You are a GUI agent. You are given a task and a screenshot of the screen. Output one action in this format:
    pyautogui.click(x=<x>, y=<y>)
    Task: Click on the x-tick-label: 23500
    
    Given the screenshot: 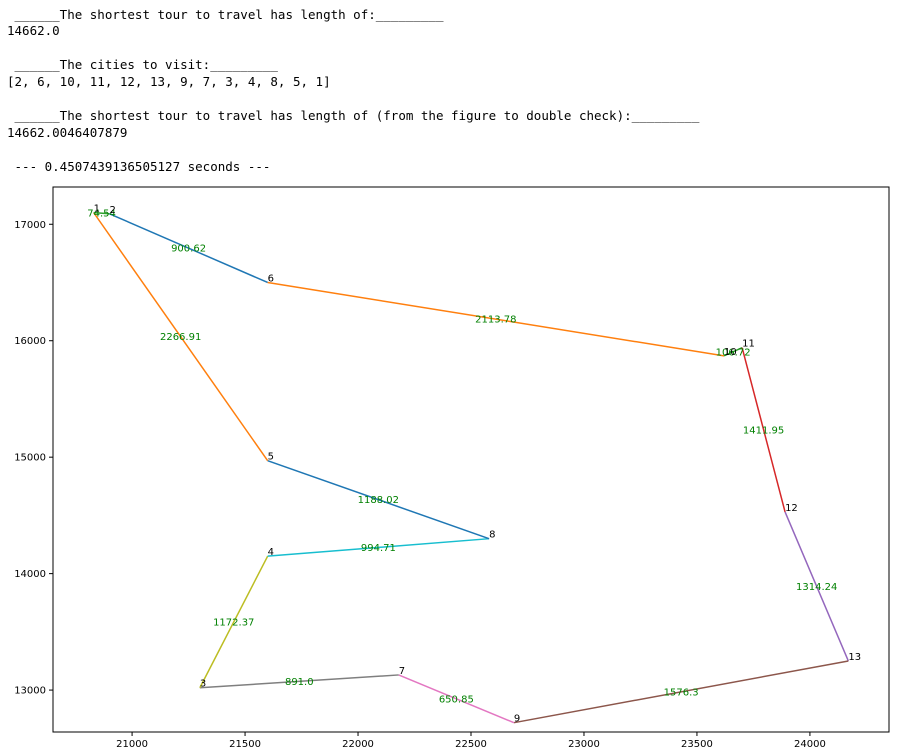 What is the action you would take?
    pyautogui.click(x=697, y=744)
    